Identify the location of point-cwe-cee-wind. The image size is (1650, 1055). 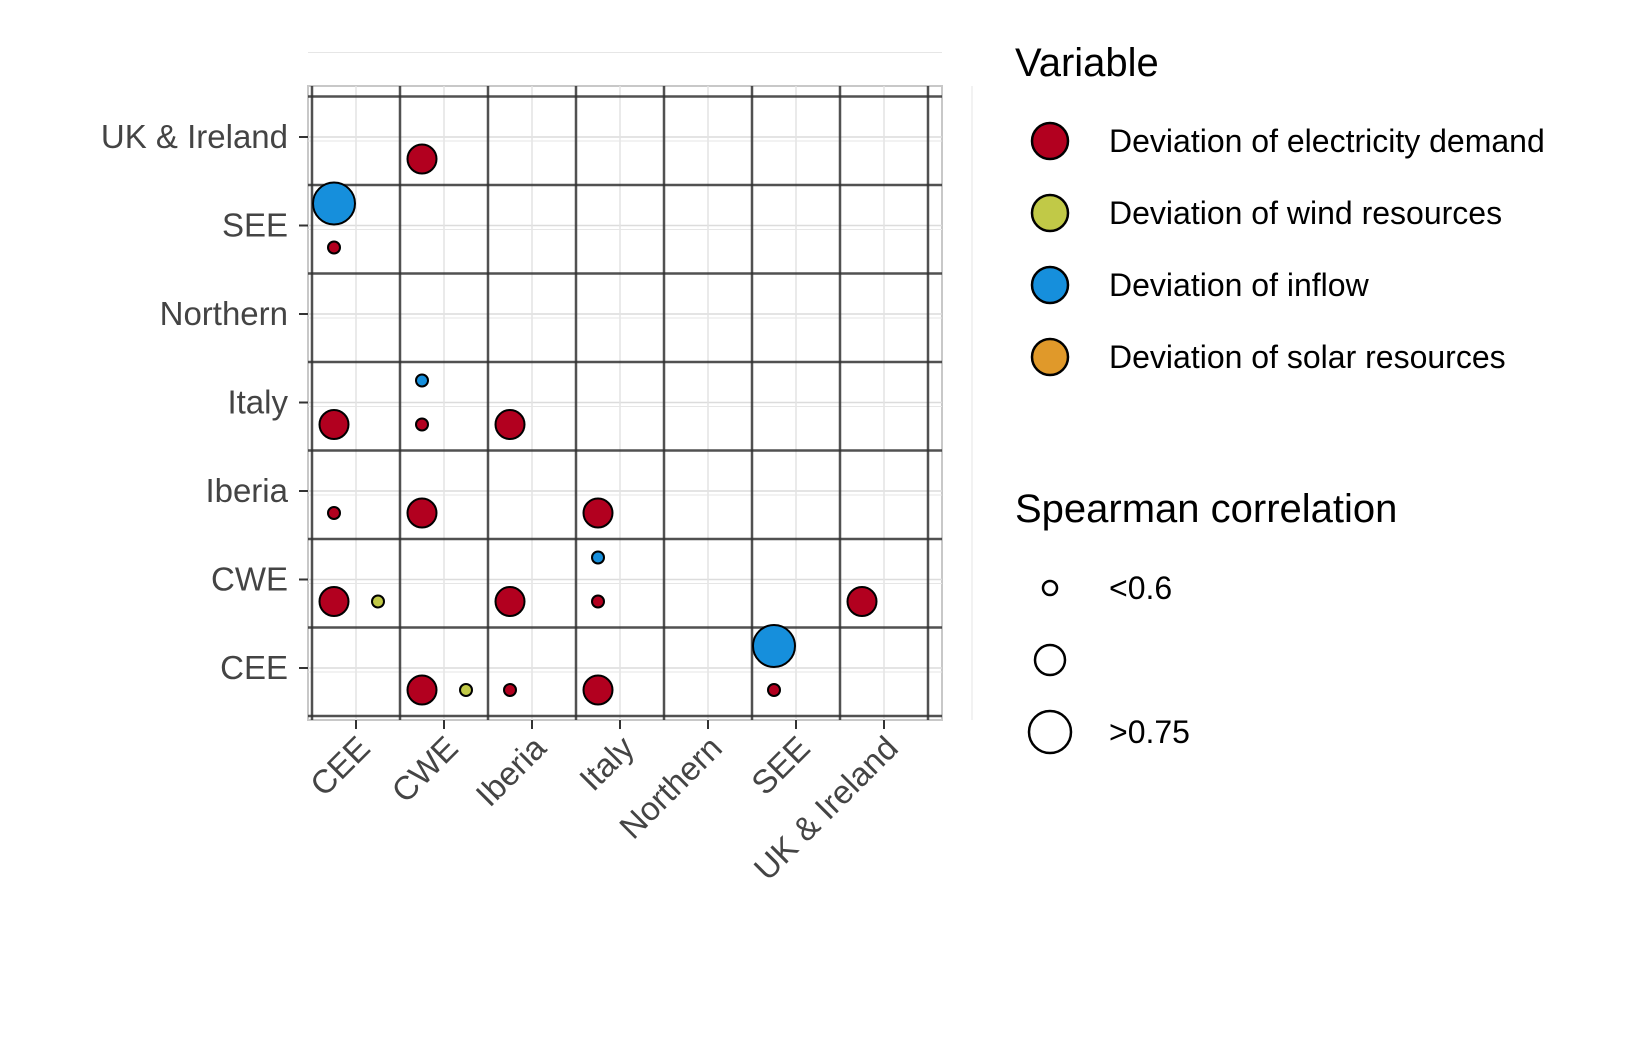
(466, 690).